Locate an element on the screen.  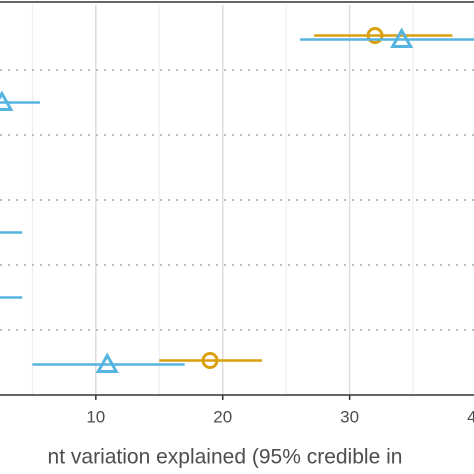
x-tick-label: 20 is located at coordinates (222, 416).